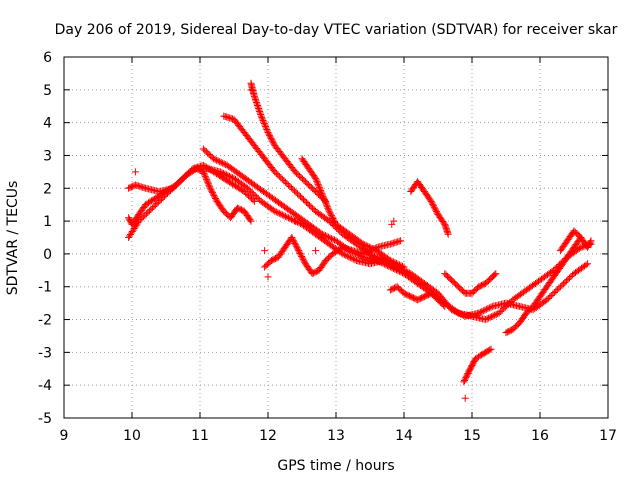 Image resolution: width=640 pixels, height=480 pixels. Describe the element at coordinates (429, 208) in the screenshot. I see `series-track-j` at that location.